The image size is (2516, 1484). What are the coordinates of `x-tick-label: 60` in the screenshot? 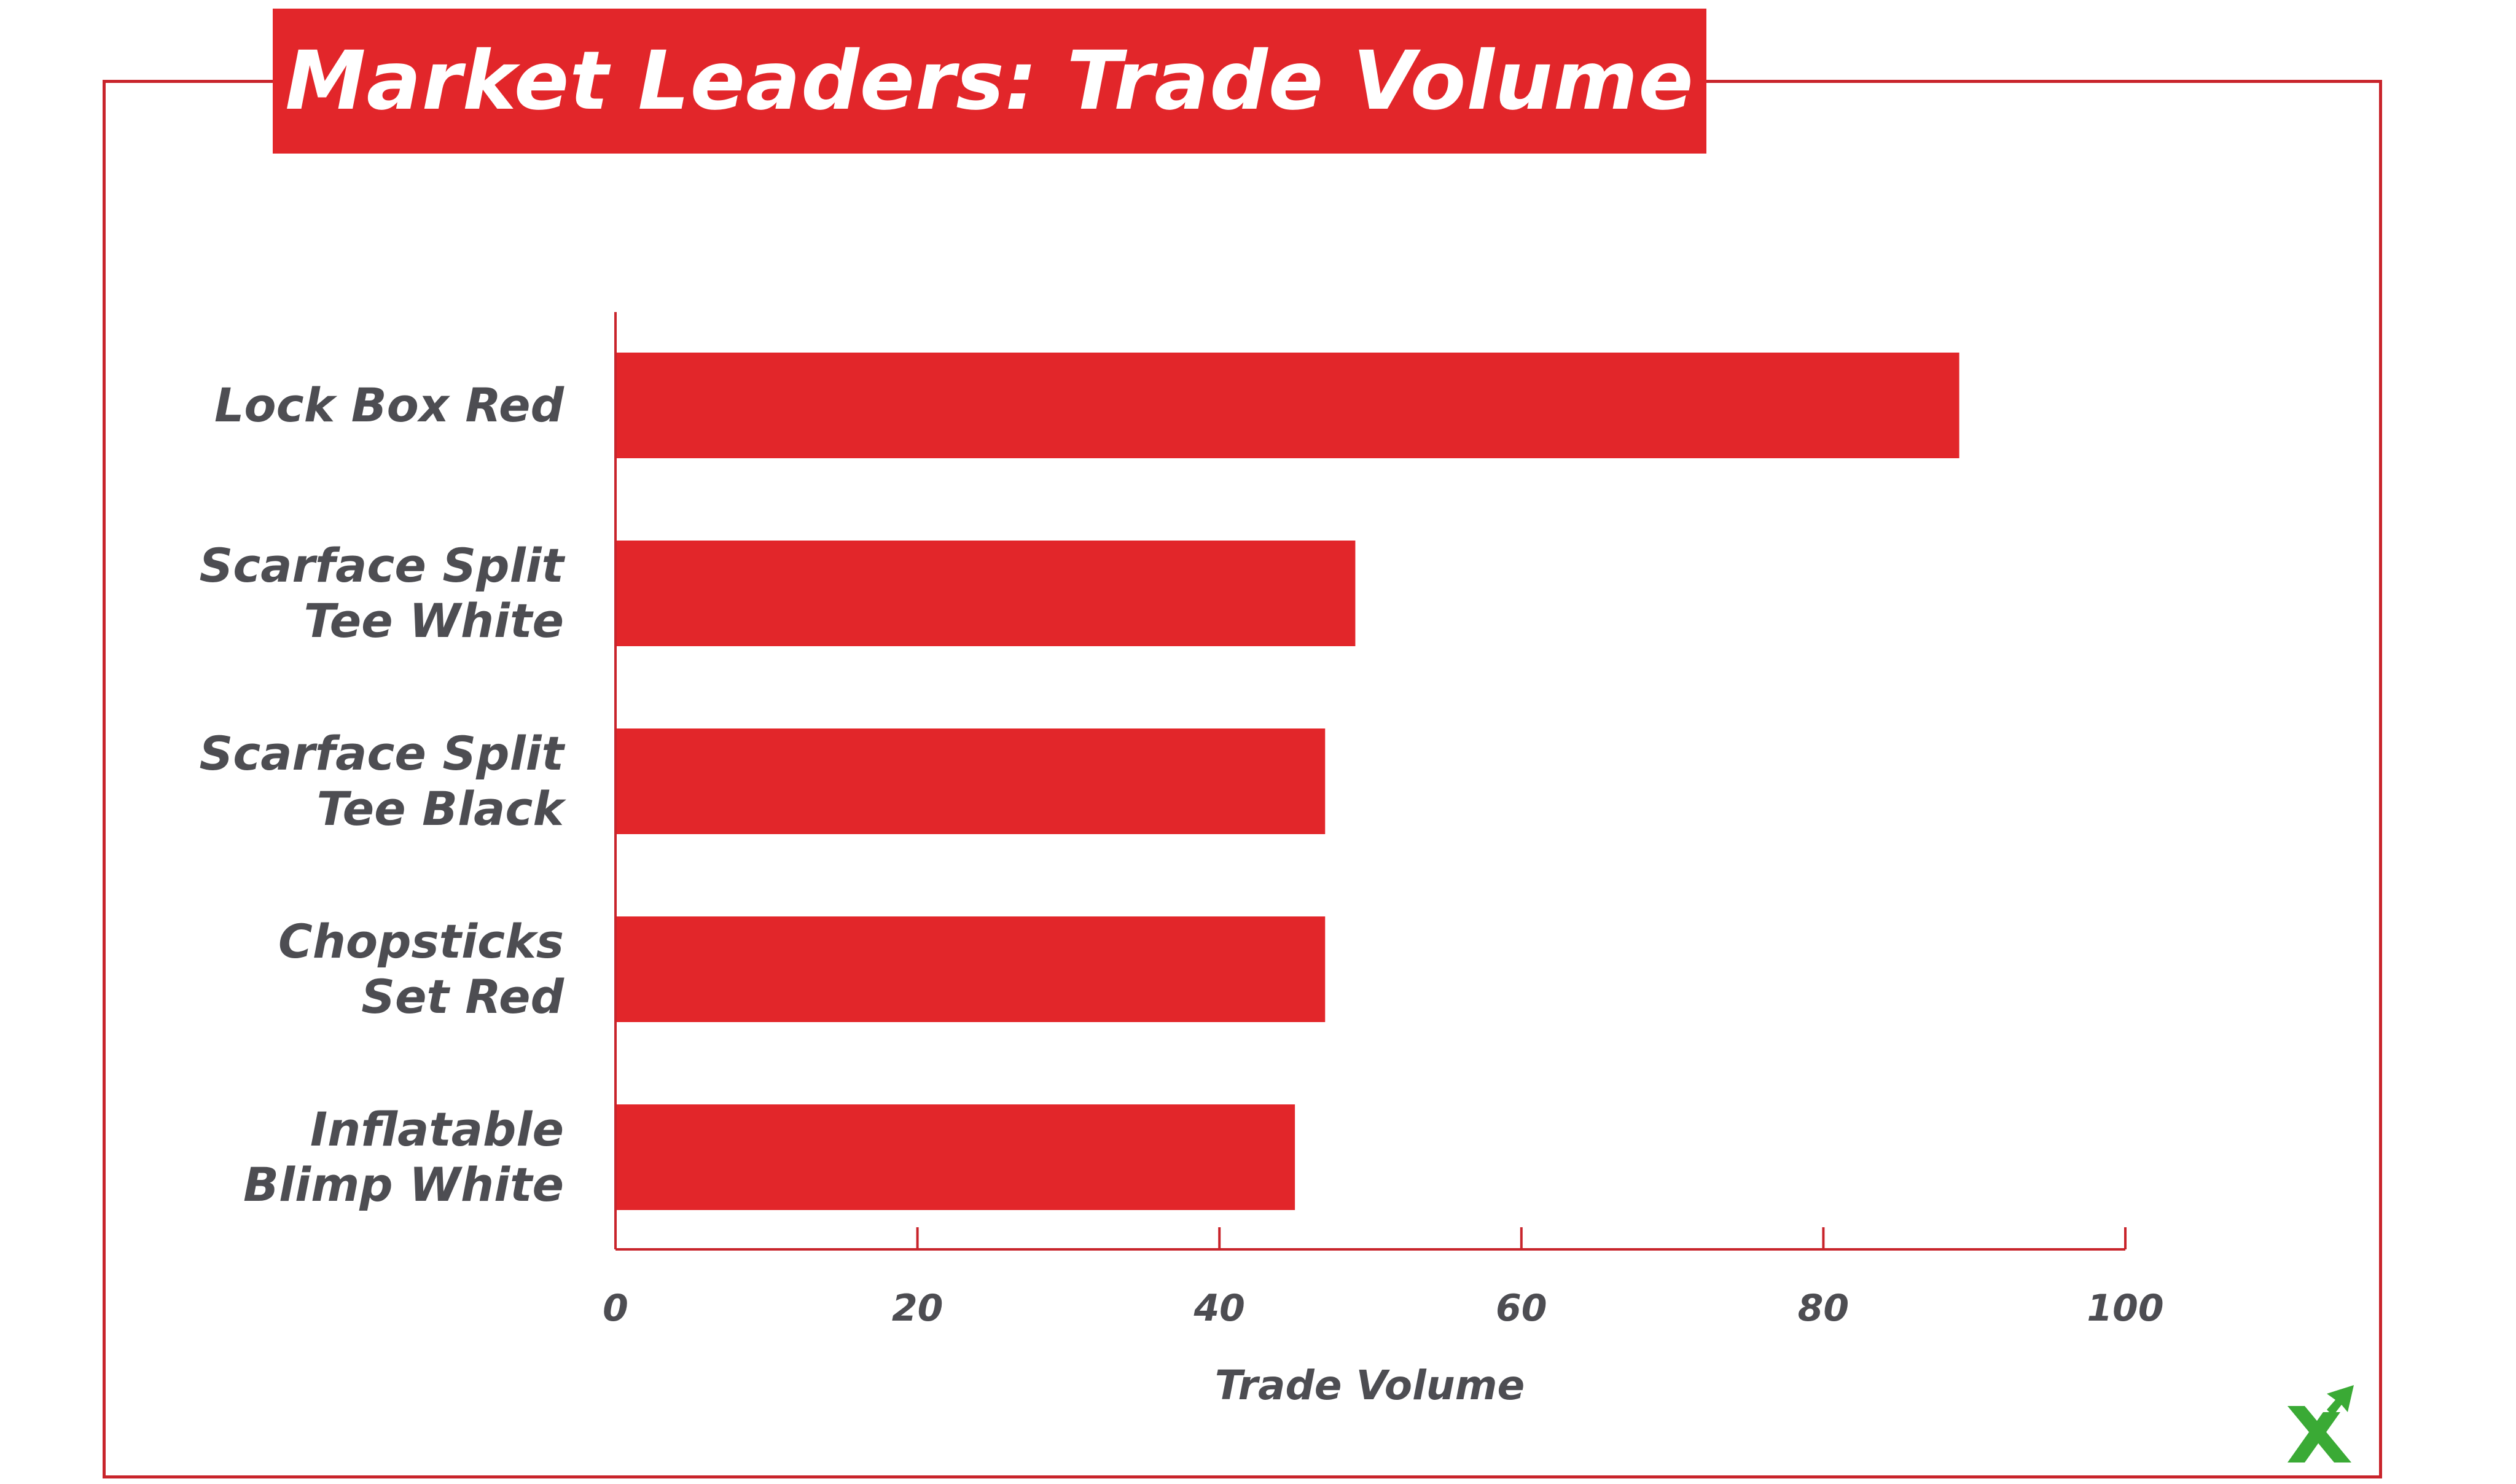 It's located at (1521, 1308).